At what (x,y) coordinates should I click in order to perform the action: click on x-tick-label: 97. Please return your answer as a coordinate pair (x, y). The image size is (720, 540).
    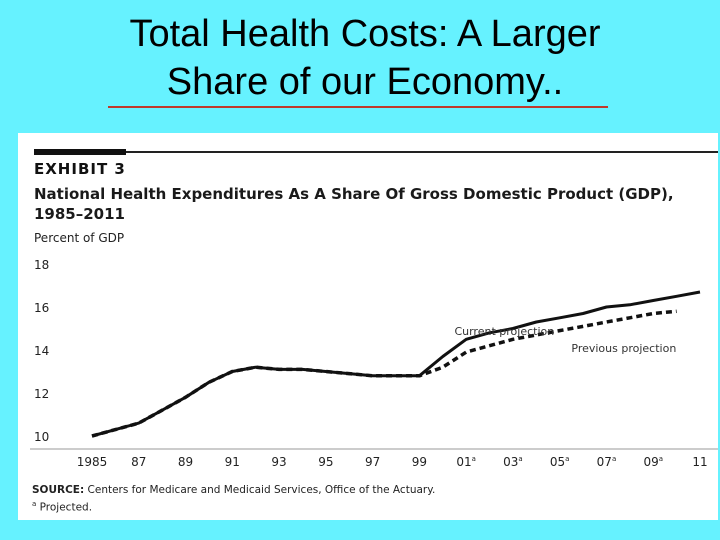
    Looking at the image, I should click on (372, 462).